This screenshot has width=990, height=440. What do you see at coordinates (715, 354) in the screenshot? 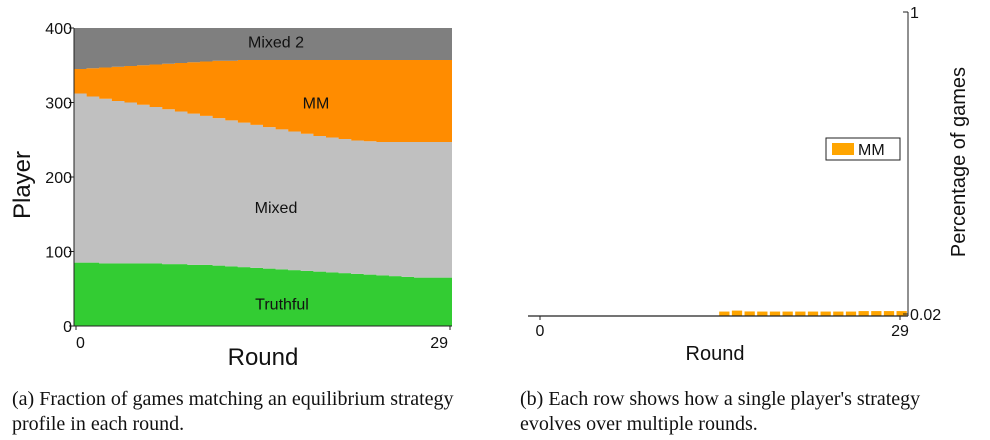
I see `chart-b-xlabel: Round` at bounding box center [715, 354].